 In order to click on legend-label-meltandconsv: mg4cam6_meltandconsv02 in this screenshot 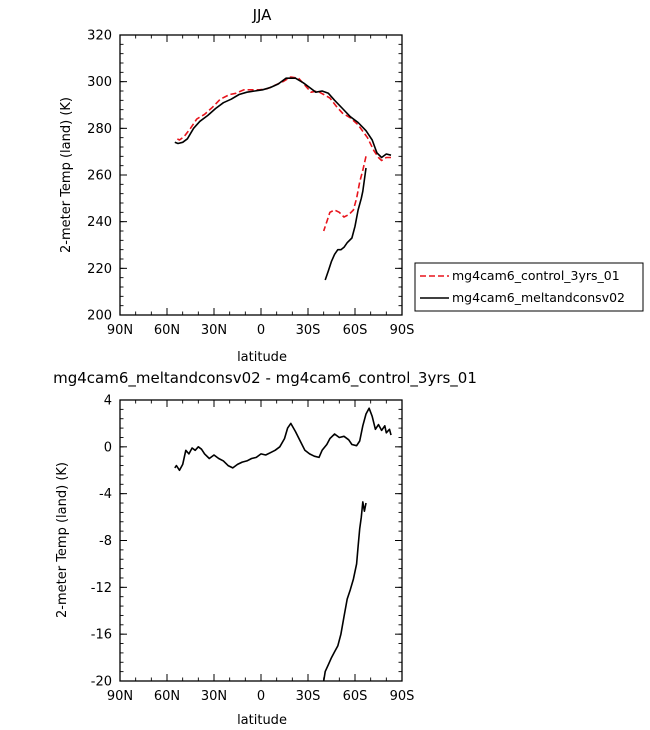, I will do `click(538, 297)`.